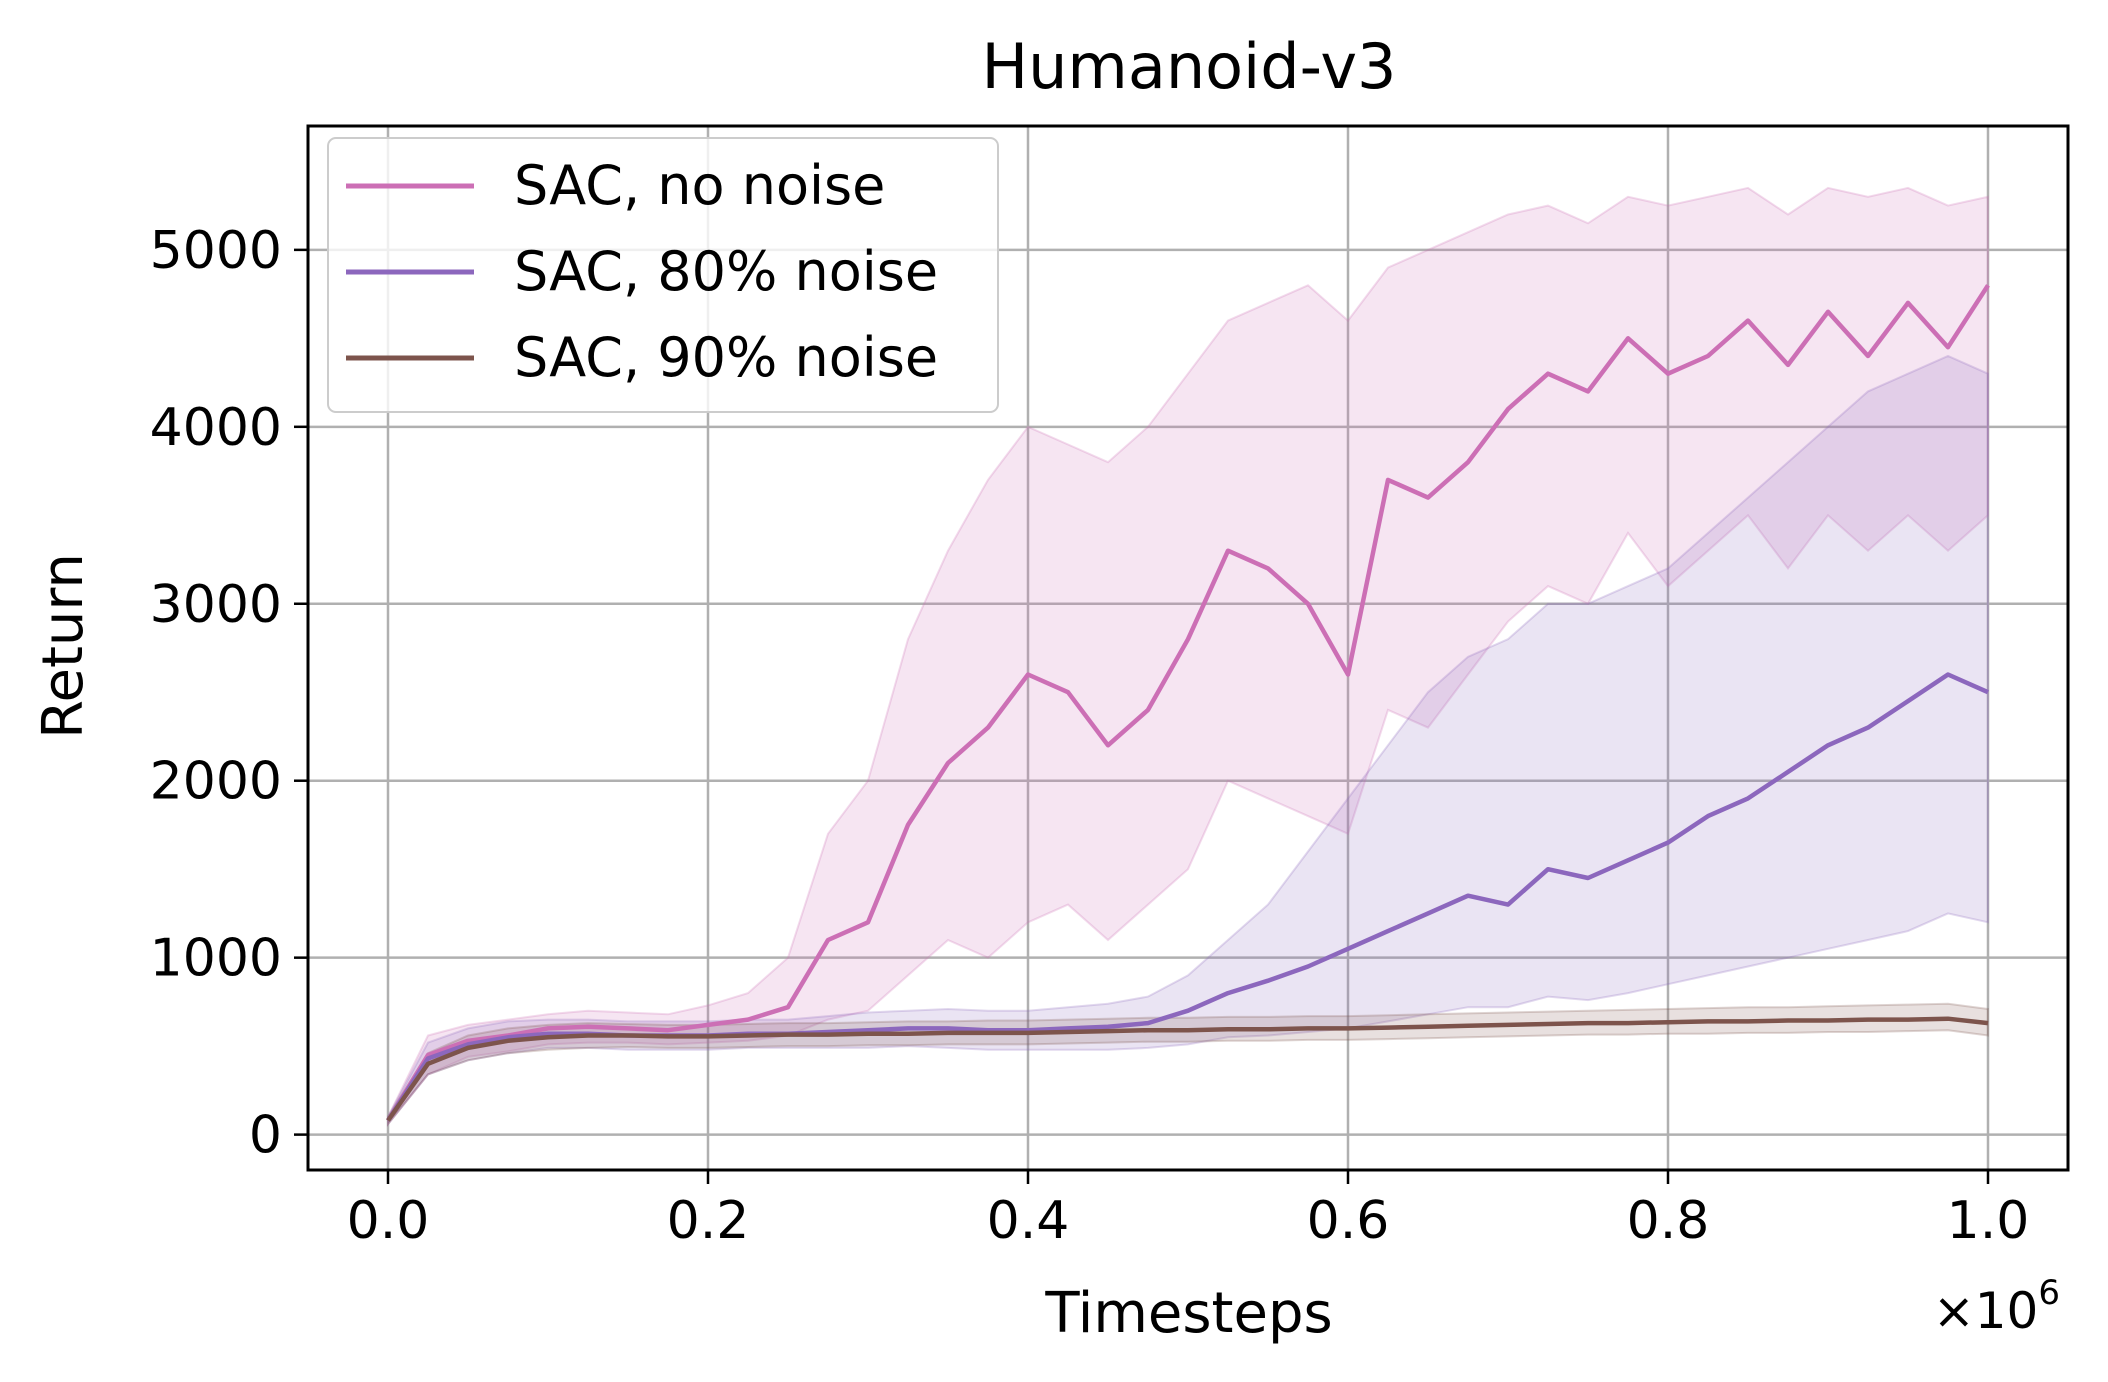 The width and height of the screenshot is (2108, 1382). I want to click on legend-label-series-3: SAC, 90% noise, so click(726, 357).